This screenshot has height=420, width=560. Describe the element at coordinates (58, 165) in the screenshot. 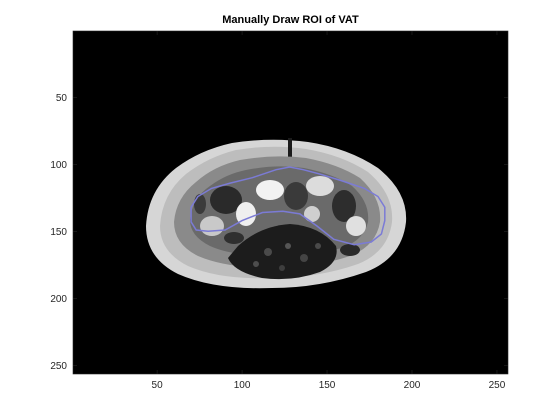

I see `y-tick-label: 100` at that location.